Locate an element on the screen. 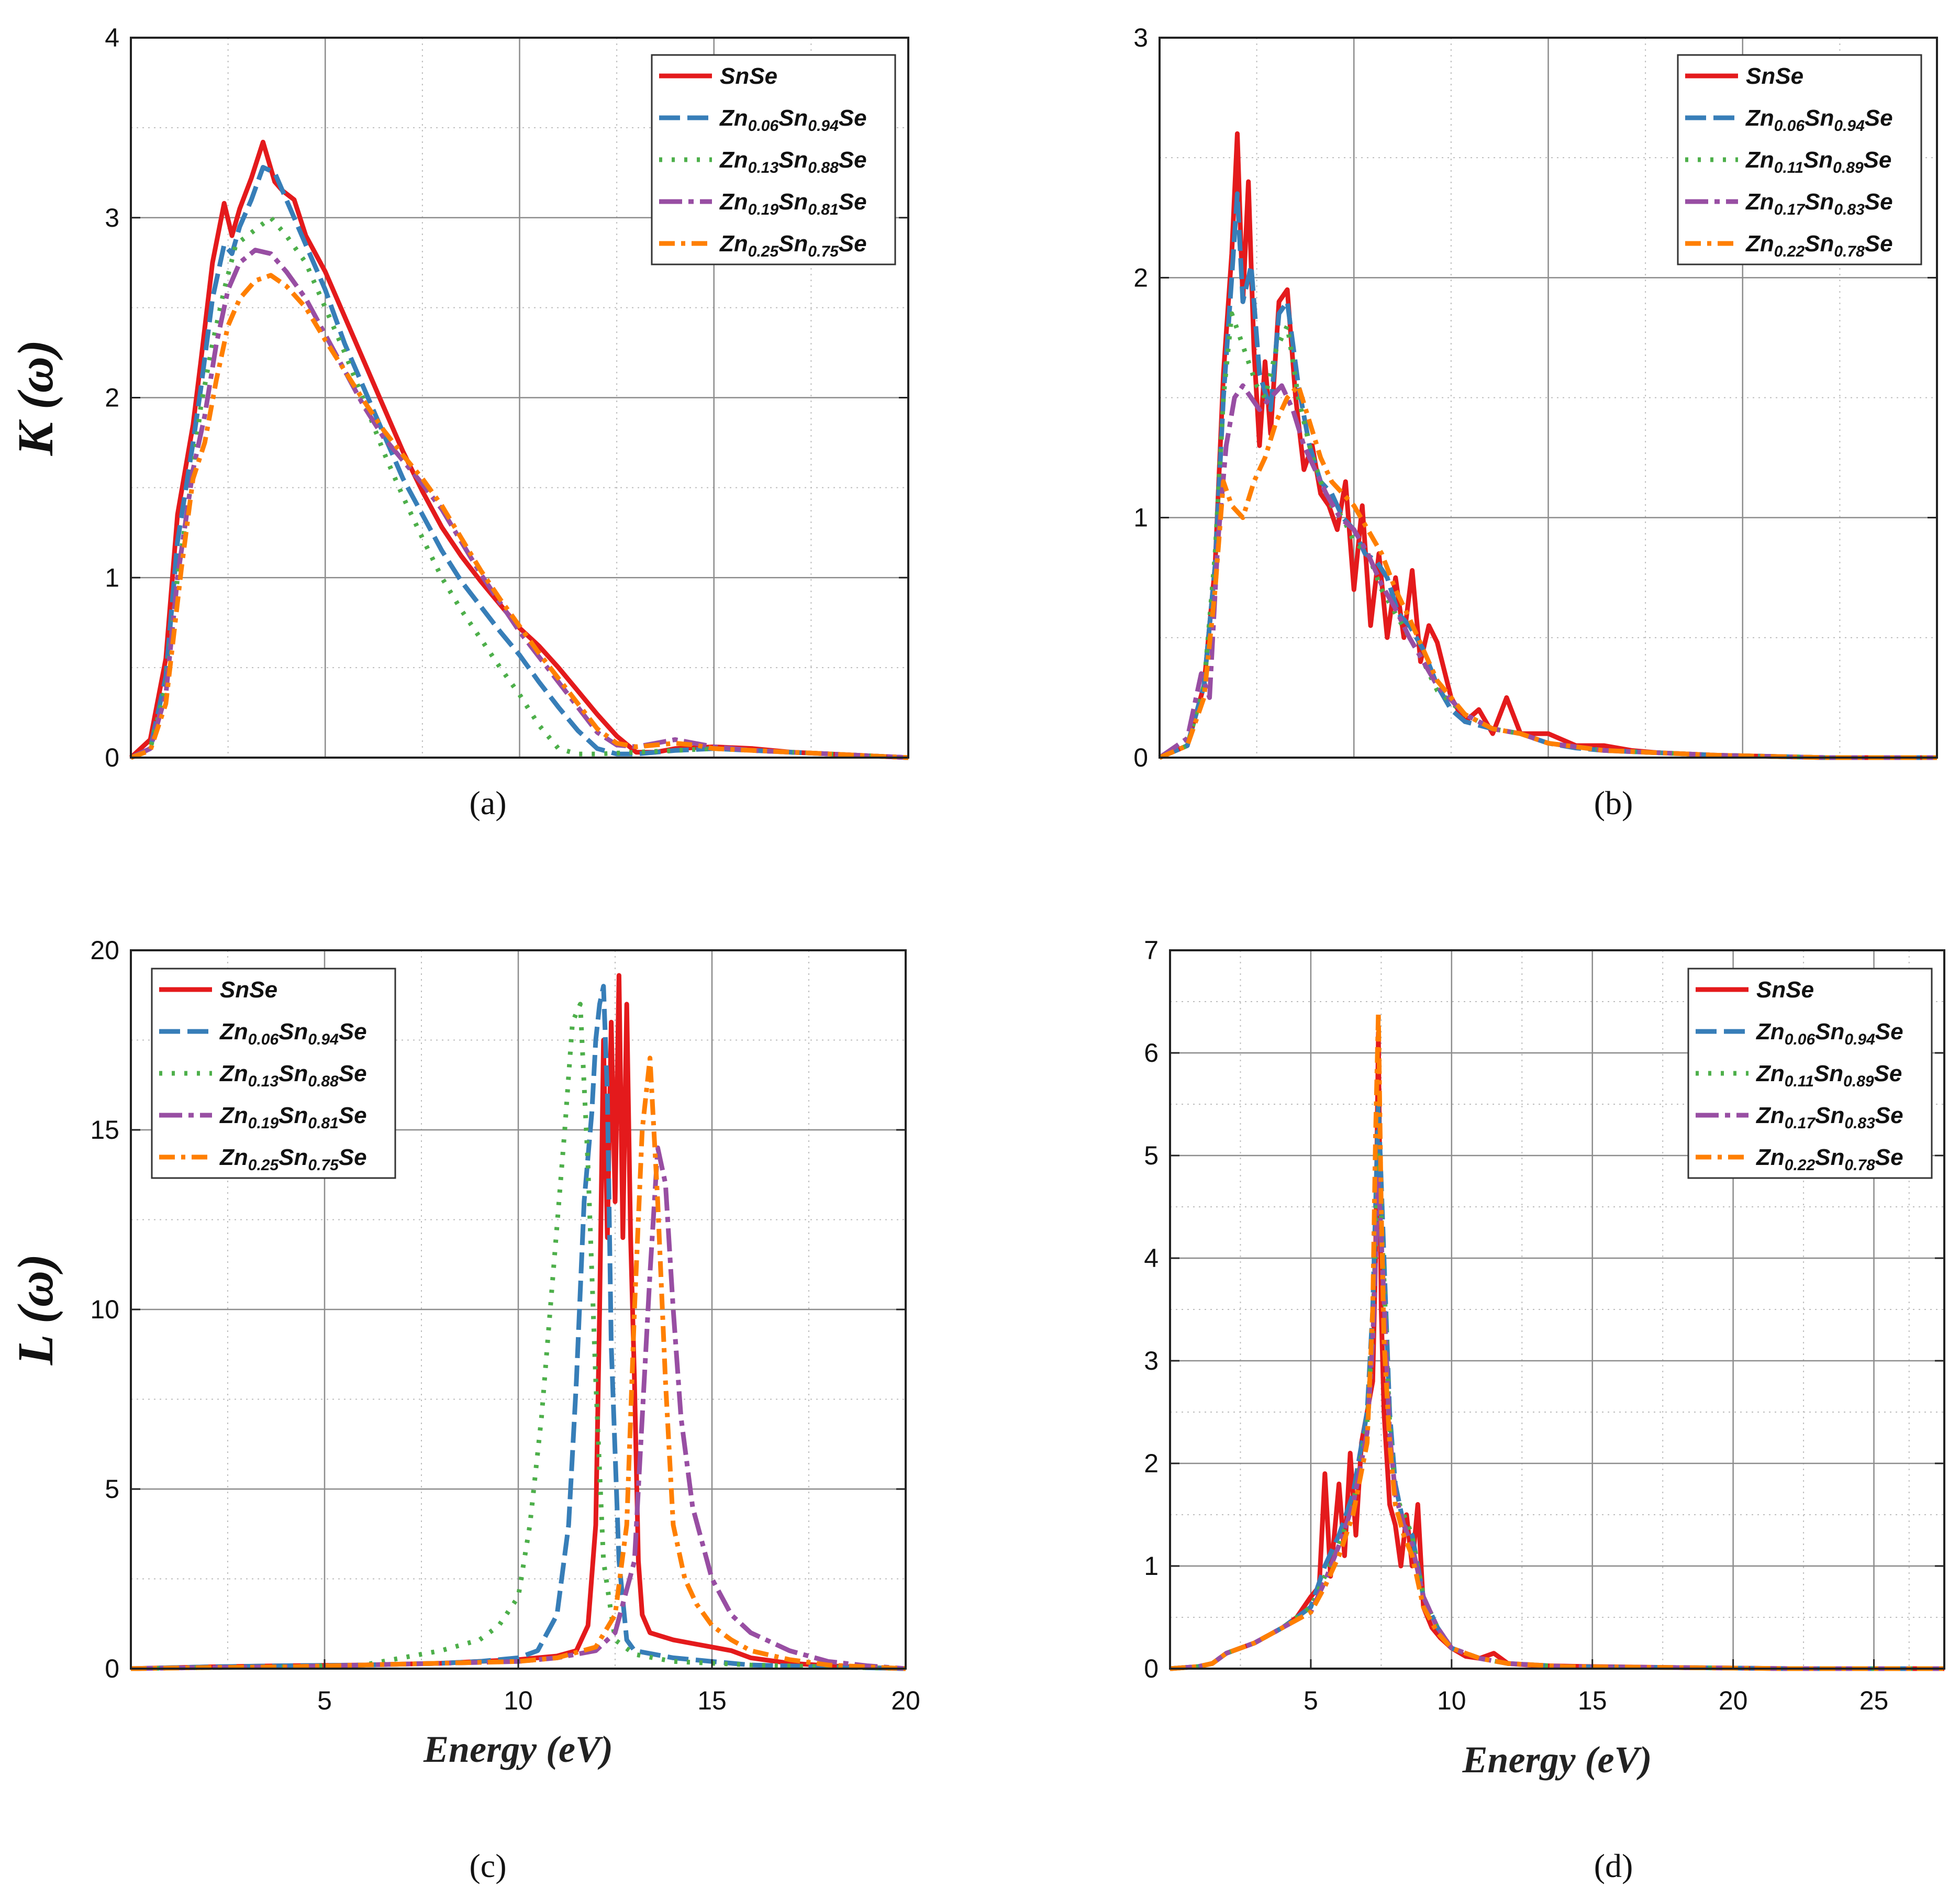  panel-caption: (b) is located at coordinates (1614, 802).